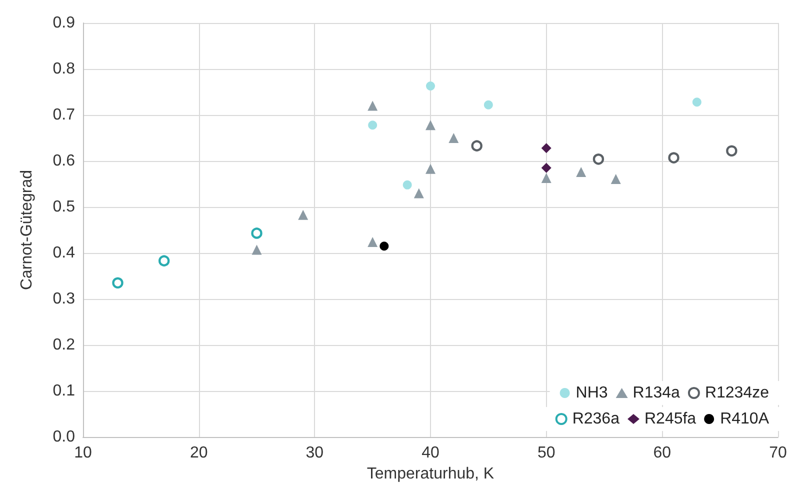 This screenshot has height=493, width=795. What do you see at coordinates (737, 393) in the screenshot?
I see `legend-label: R1234ze` at bounding box center [737, 393].